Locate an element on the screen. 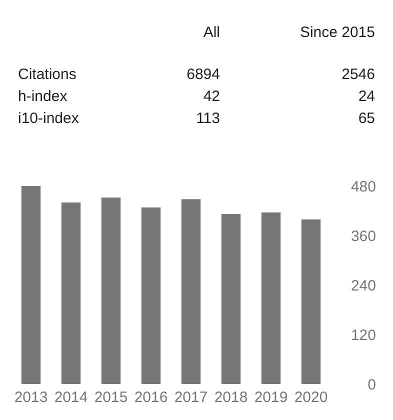  x-tick-label: 2019 is located at coordinates (271, 397).